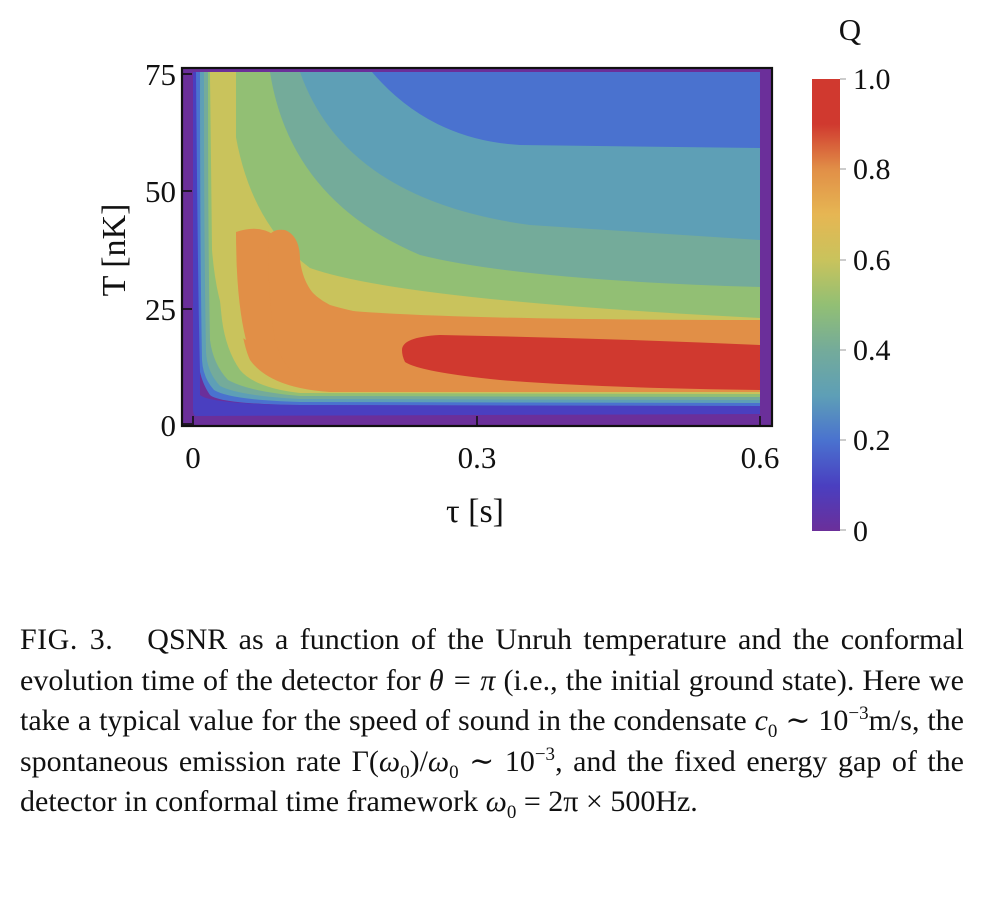 This screenshot has height=914, width=986. Describe the element at coordinates (160, 191) in the screenshot. I see `y-tick-label: 50` at that location.